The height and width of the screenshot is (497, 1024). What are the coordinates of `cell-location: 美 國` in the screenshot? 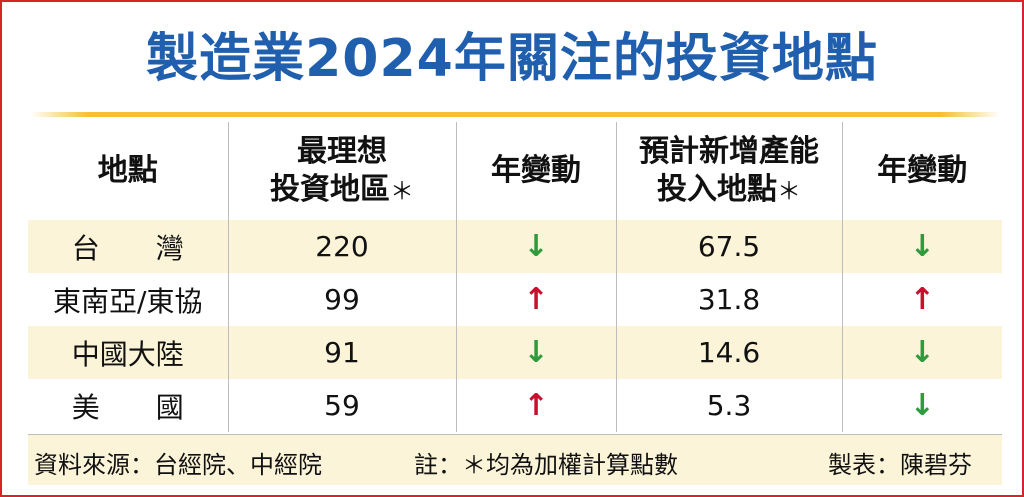 It's located at (127, 407).